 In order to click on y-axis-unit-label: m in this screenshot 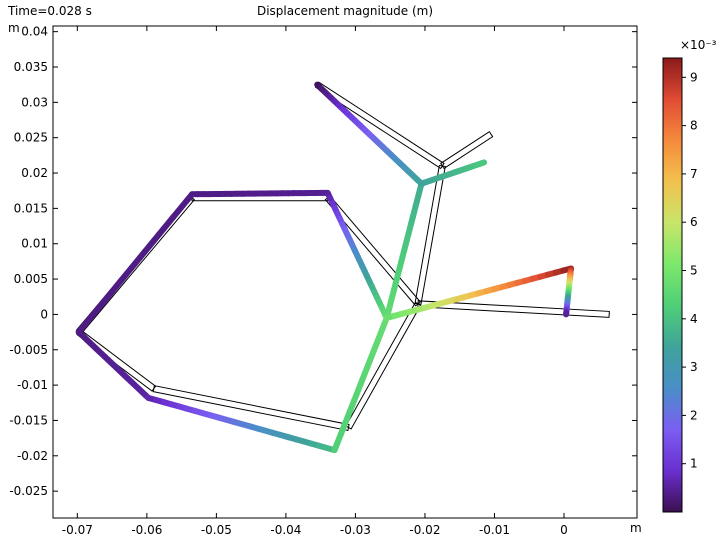, I will do `click(14, 28)`.